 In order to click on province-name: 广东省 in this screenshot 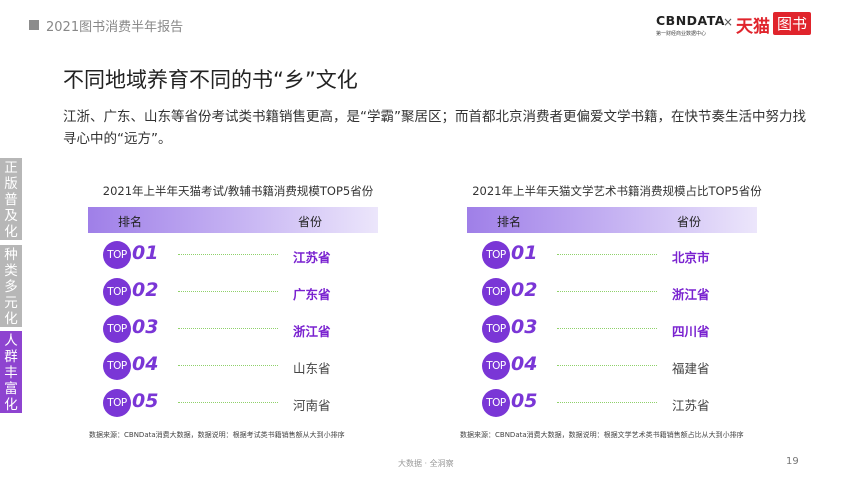, I will do `click(312, 294)`.